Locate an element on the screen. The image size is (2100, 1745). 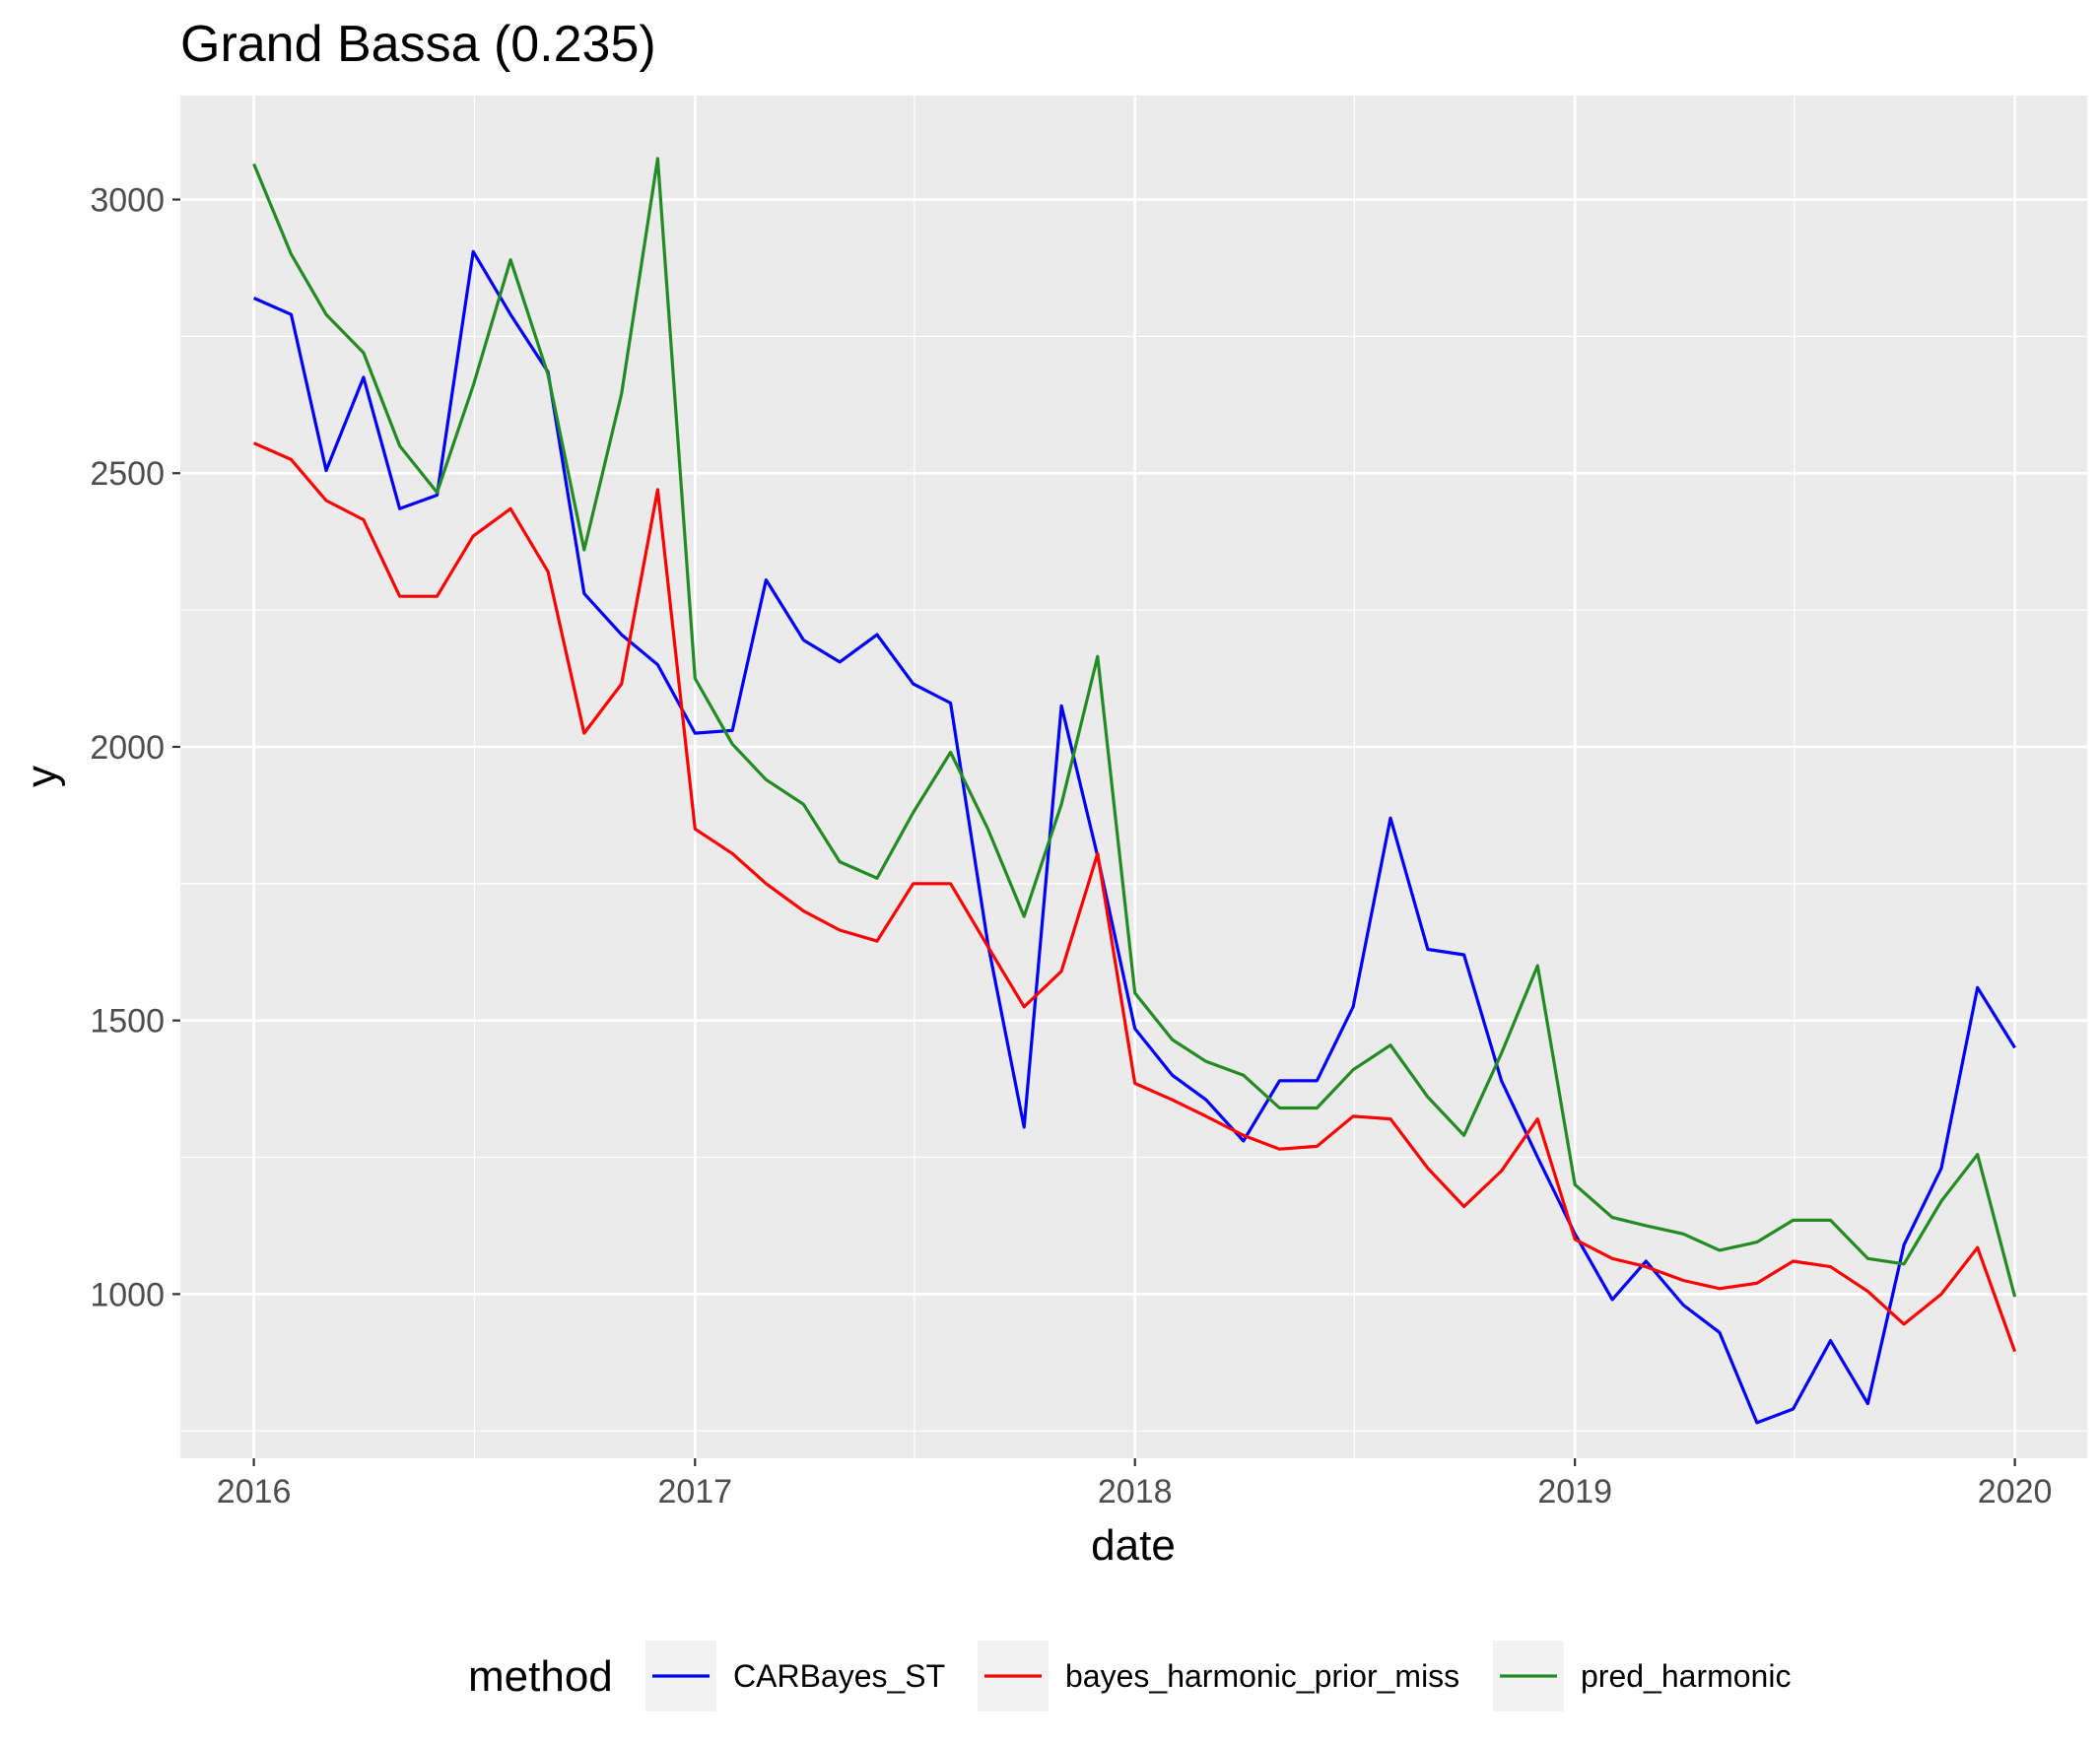
y-tick-label: 2500 is located at coordinates (128, 474).